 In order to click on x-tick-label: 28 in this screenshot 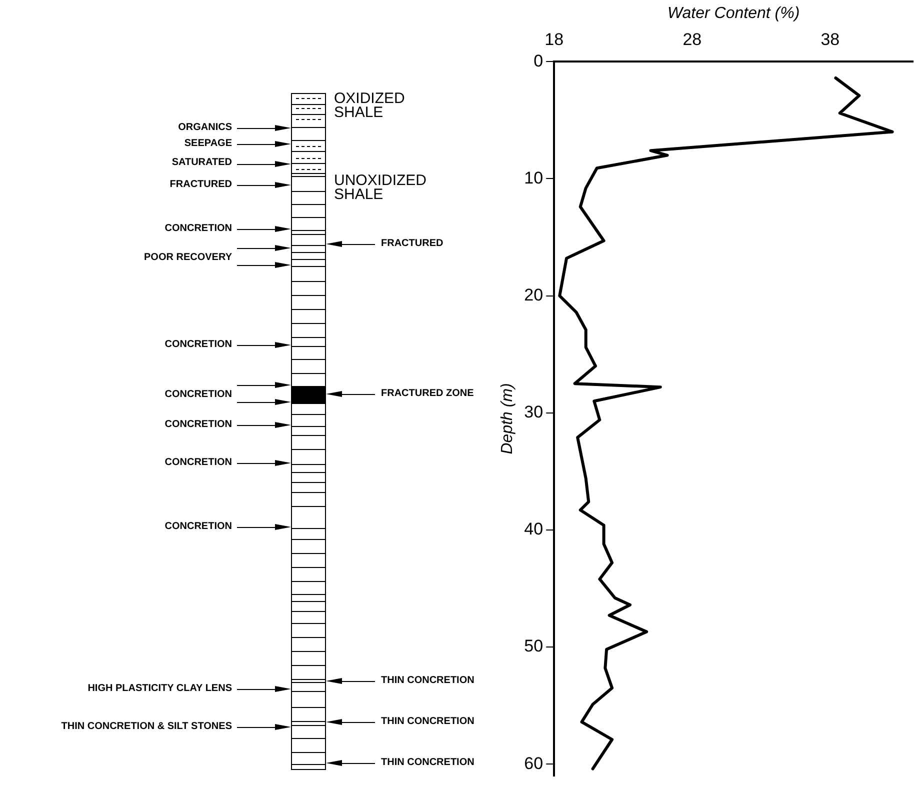, I will do `click(692, 40)`.